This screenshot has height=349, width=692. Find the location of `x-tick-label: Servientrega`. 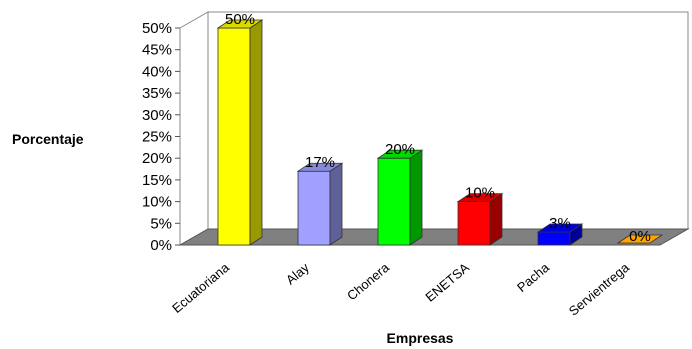

x-tick-label: Servientrega is located at coordinates (599, 288).